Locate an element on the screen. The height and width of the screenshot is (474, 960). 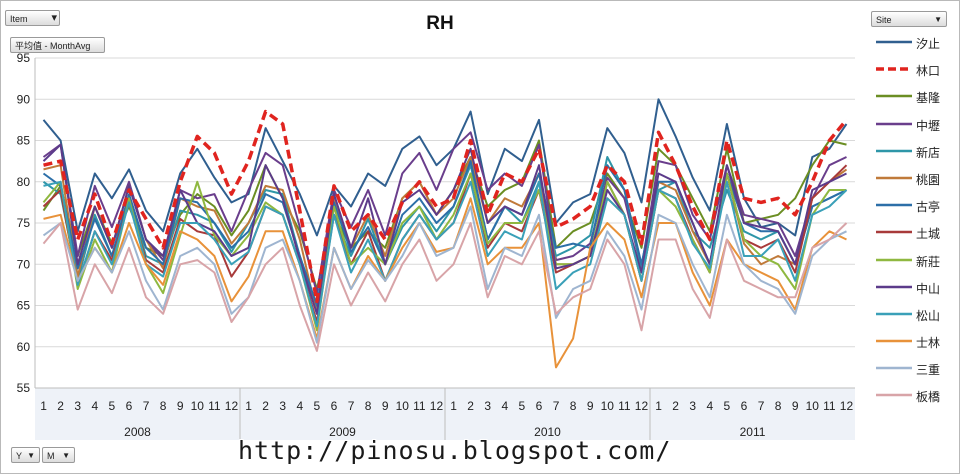
item-filter-button: Item ▾ is located at coordinates (32, 18).